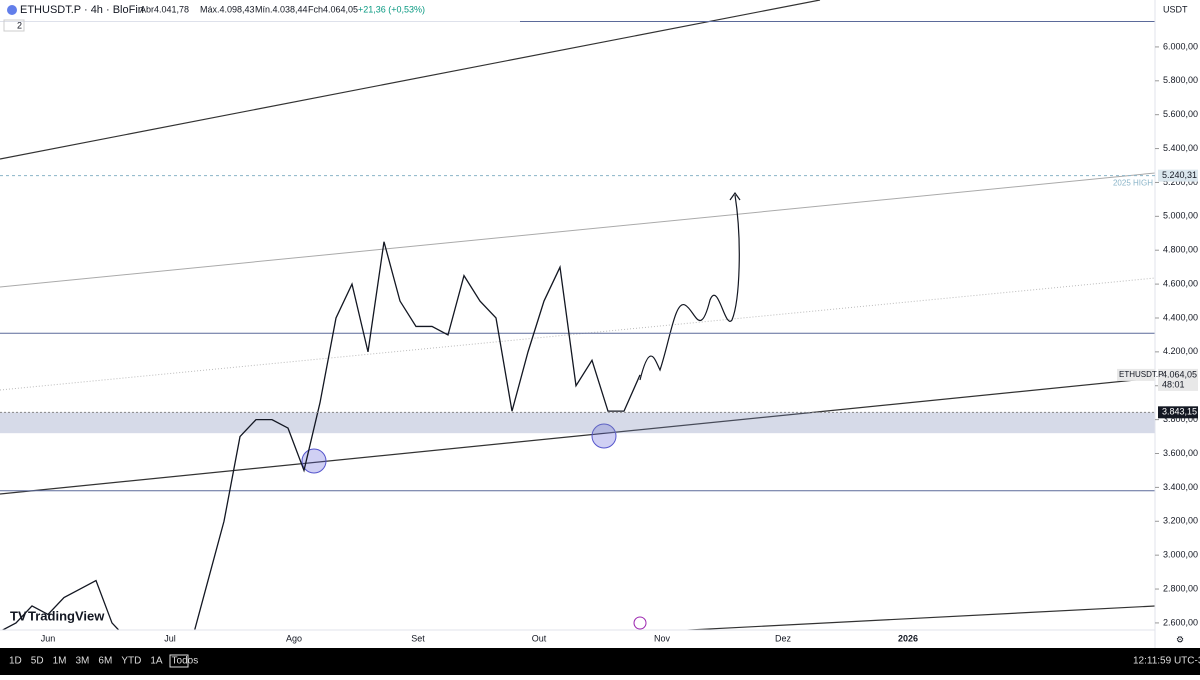  I want to click on y-tick-label: 2.600,00, so click(1180, 622).